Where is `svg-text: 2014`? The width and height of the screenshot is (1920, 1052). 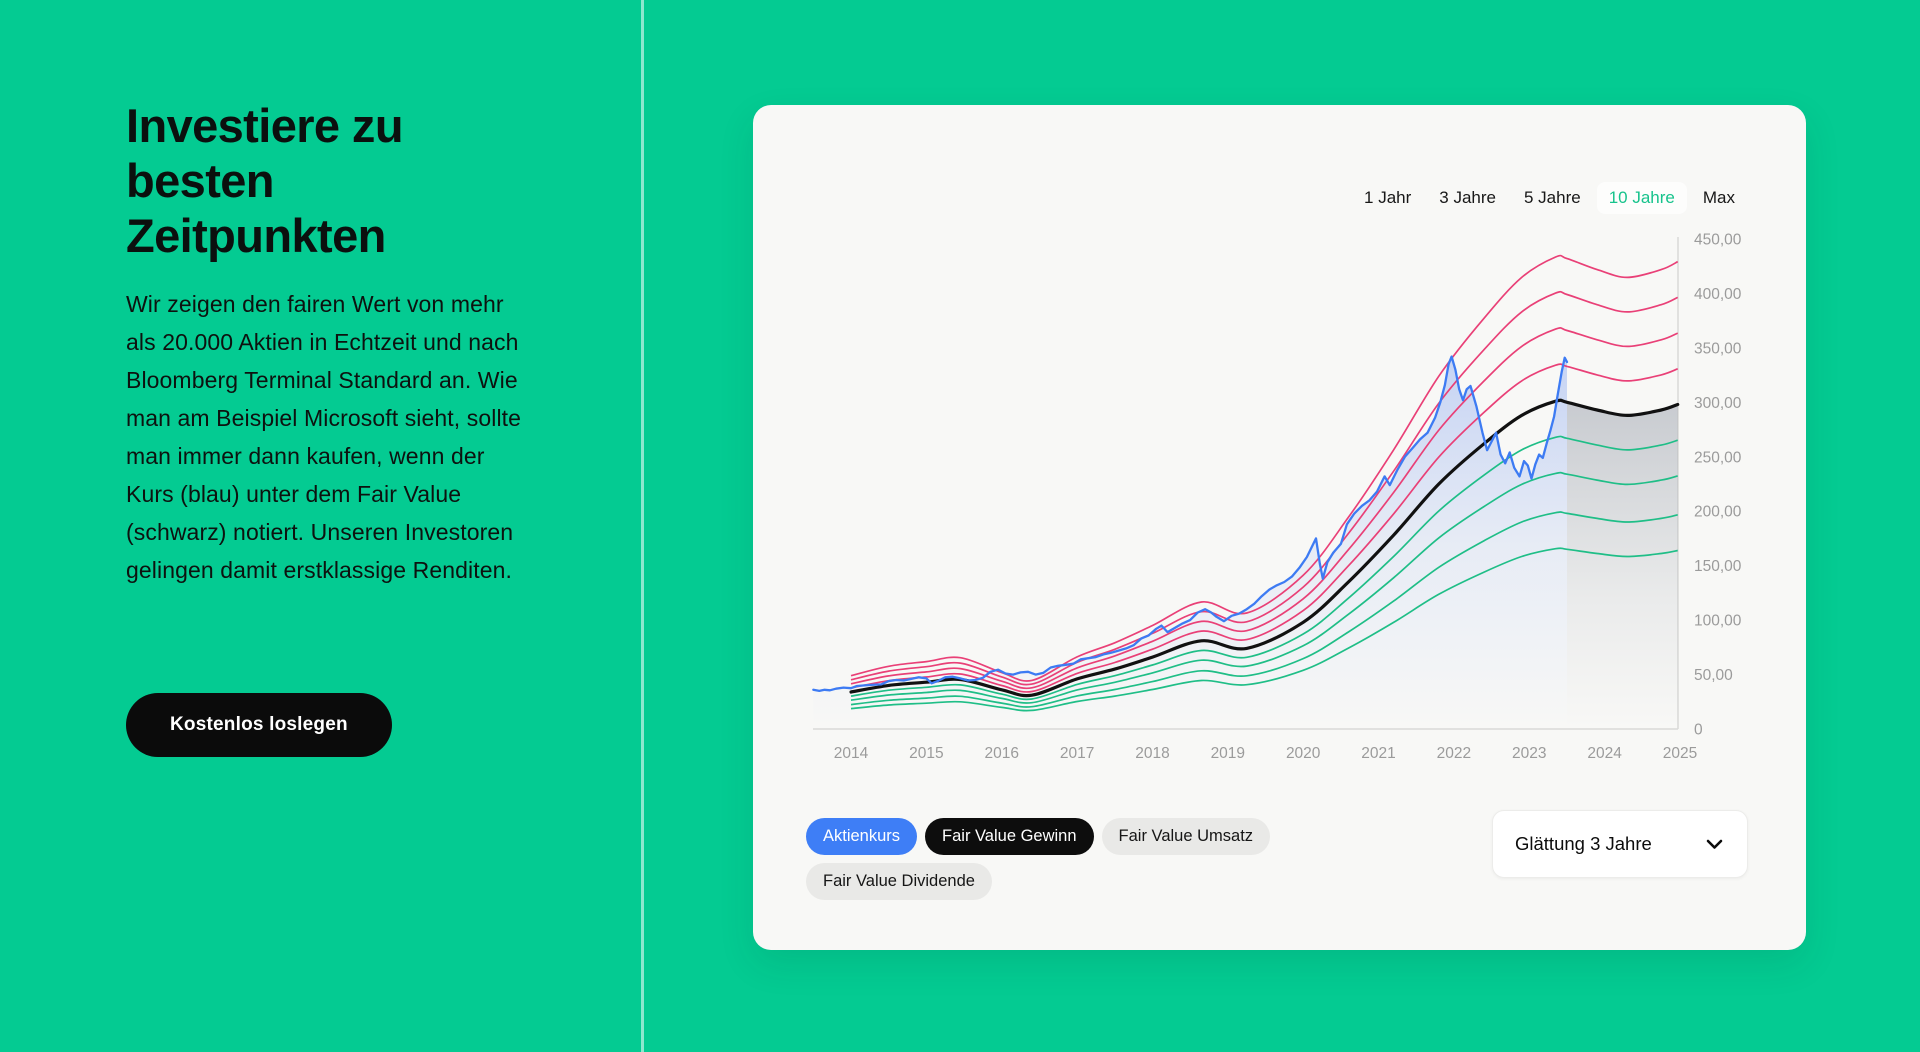 svg-text: 2014 is located at coordinates (851, 753).